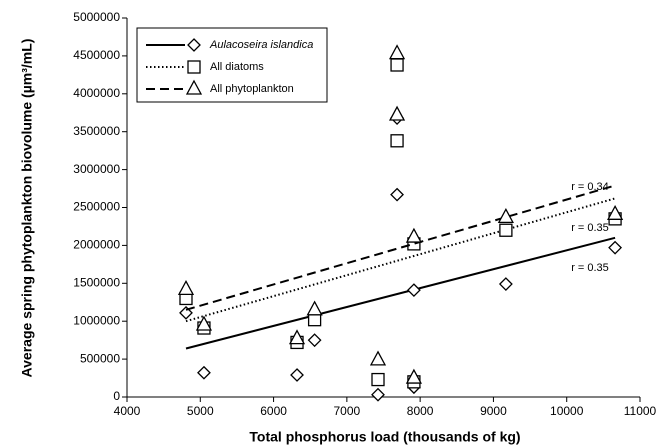 The image size is (669, 448). Describe the element at coordinates (96, 207) in the screenshot. I see `y-tick-label: 2500000` at that location.